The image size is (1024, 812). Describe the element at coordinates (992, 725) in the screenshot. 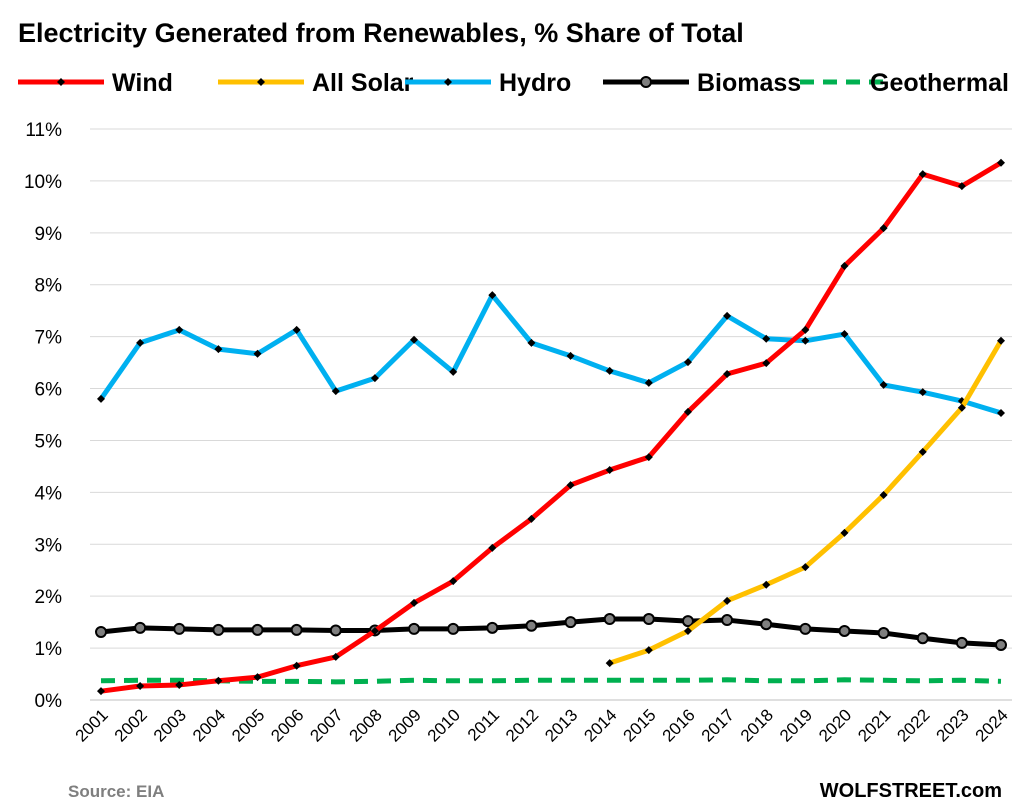

I see `x-tick-label: 2024` at that location.